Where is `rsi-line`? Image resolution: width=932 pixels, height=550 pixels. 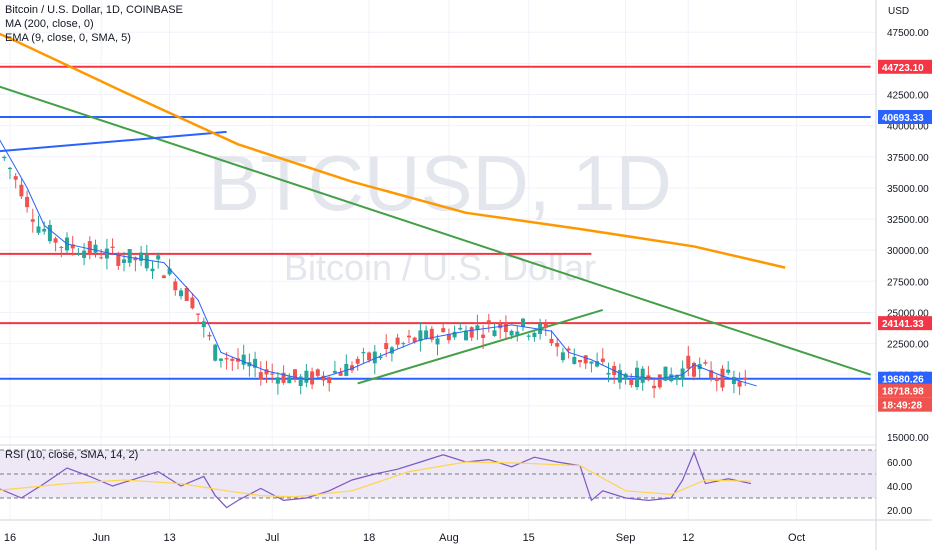 rsi-line is located at coordinates (376, 479).